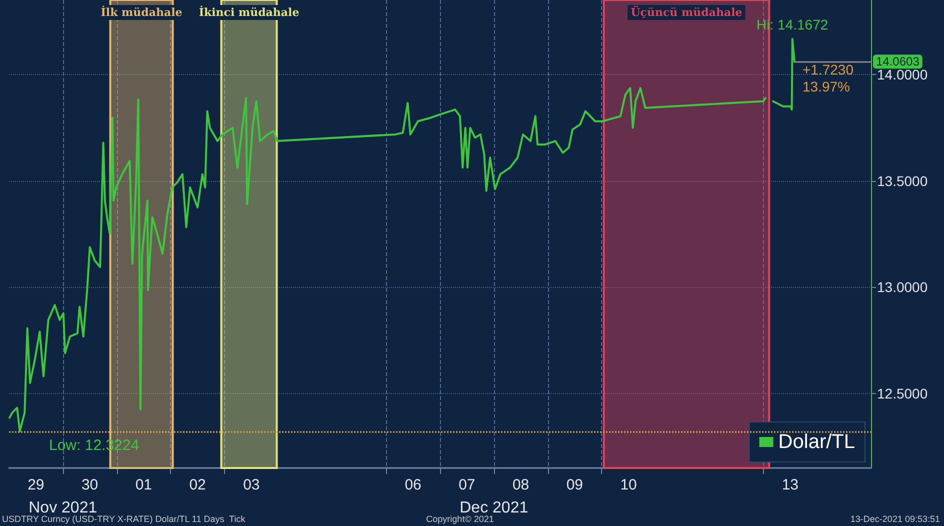 The width and height of the screenshot is (944, 526). Describe the element at coordinates (817, 442) in the screenshot. I see `legend-label: Dolar/TL` at that location.